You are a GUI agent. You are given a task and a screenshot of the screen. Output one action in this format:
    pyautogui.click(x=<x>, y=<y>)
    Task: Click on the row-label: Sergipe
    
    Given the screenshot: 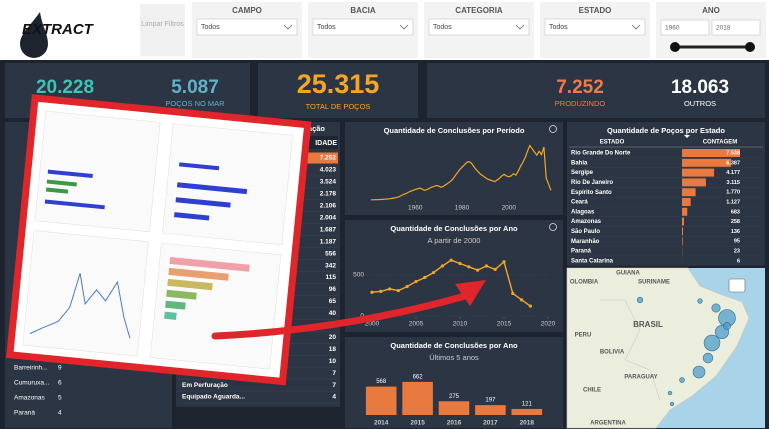 What is the action you would take?
    pyautogui.click(x=582, y=173)
    